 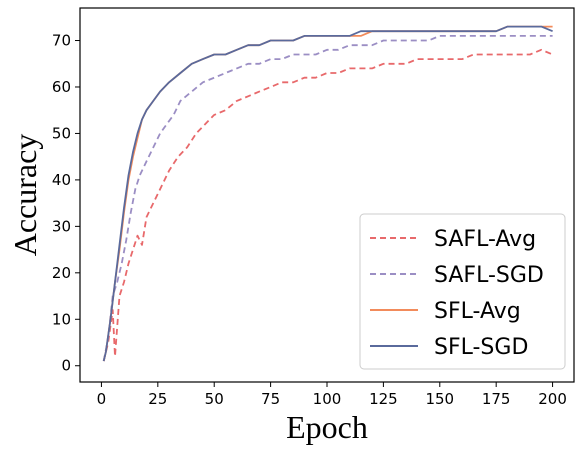 I want to click on legend: SAFL-Avg SAFL-SGD SFL-Avg SFL-SGD, so click(x=462, y=291).